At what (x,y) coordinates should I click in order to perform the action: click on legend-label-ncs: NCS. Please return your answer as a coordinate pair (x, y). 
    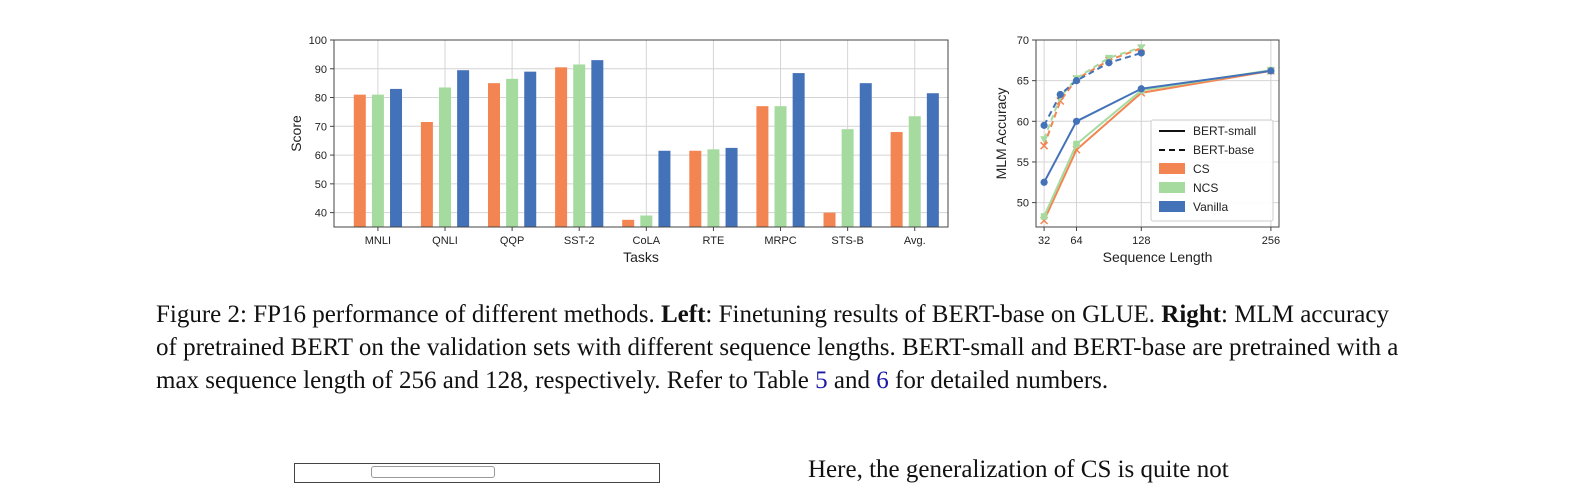
    Looking at the image, I should click on (1205, 188).